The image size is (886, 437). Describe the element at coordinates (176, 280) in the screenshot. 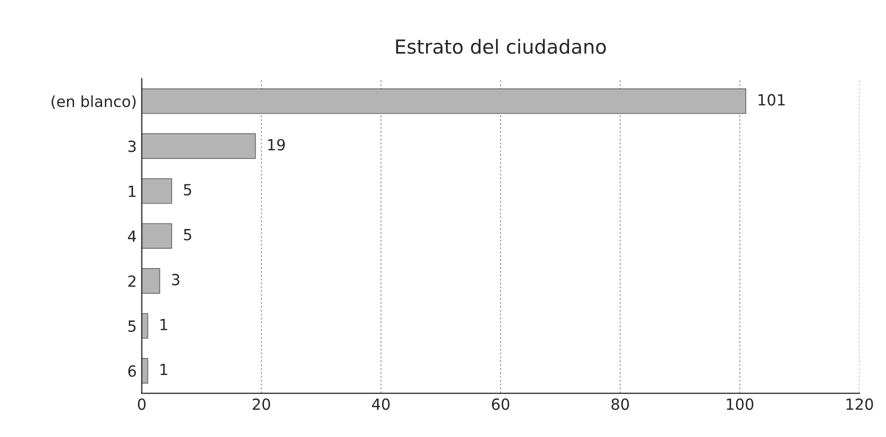

I see `data-label: 3` at that location.